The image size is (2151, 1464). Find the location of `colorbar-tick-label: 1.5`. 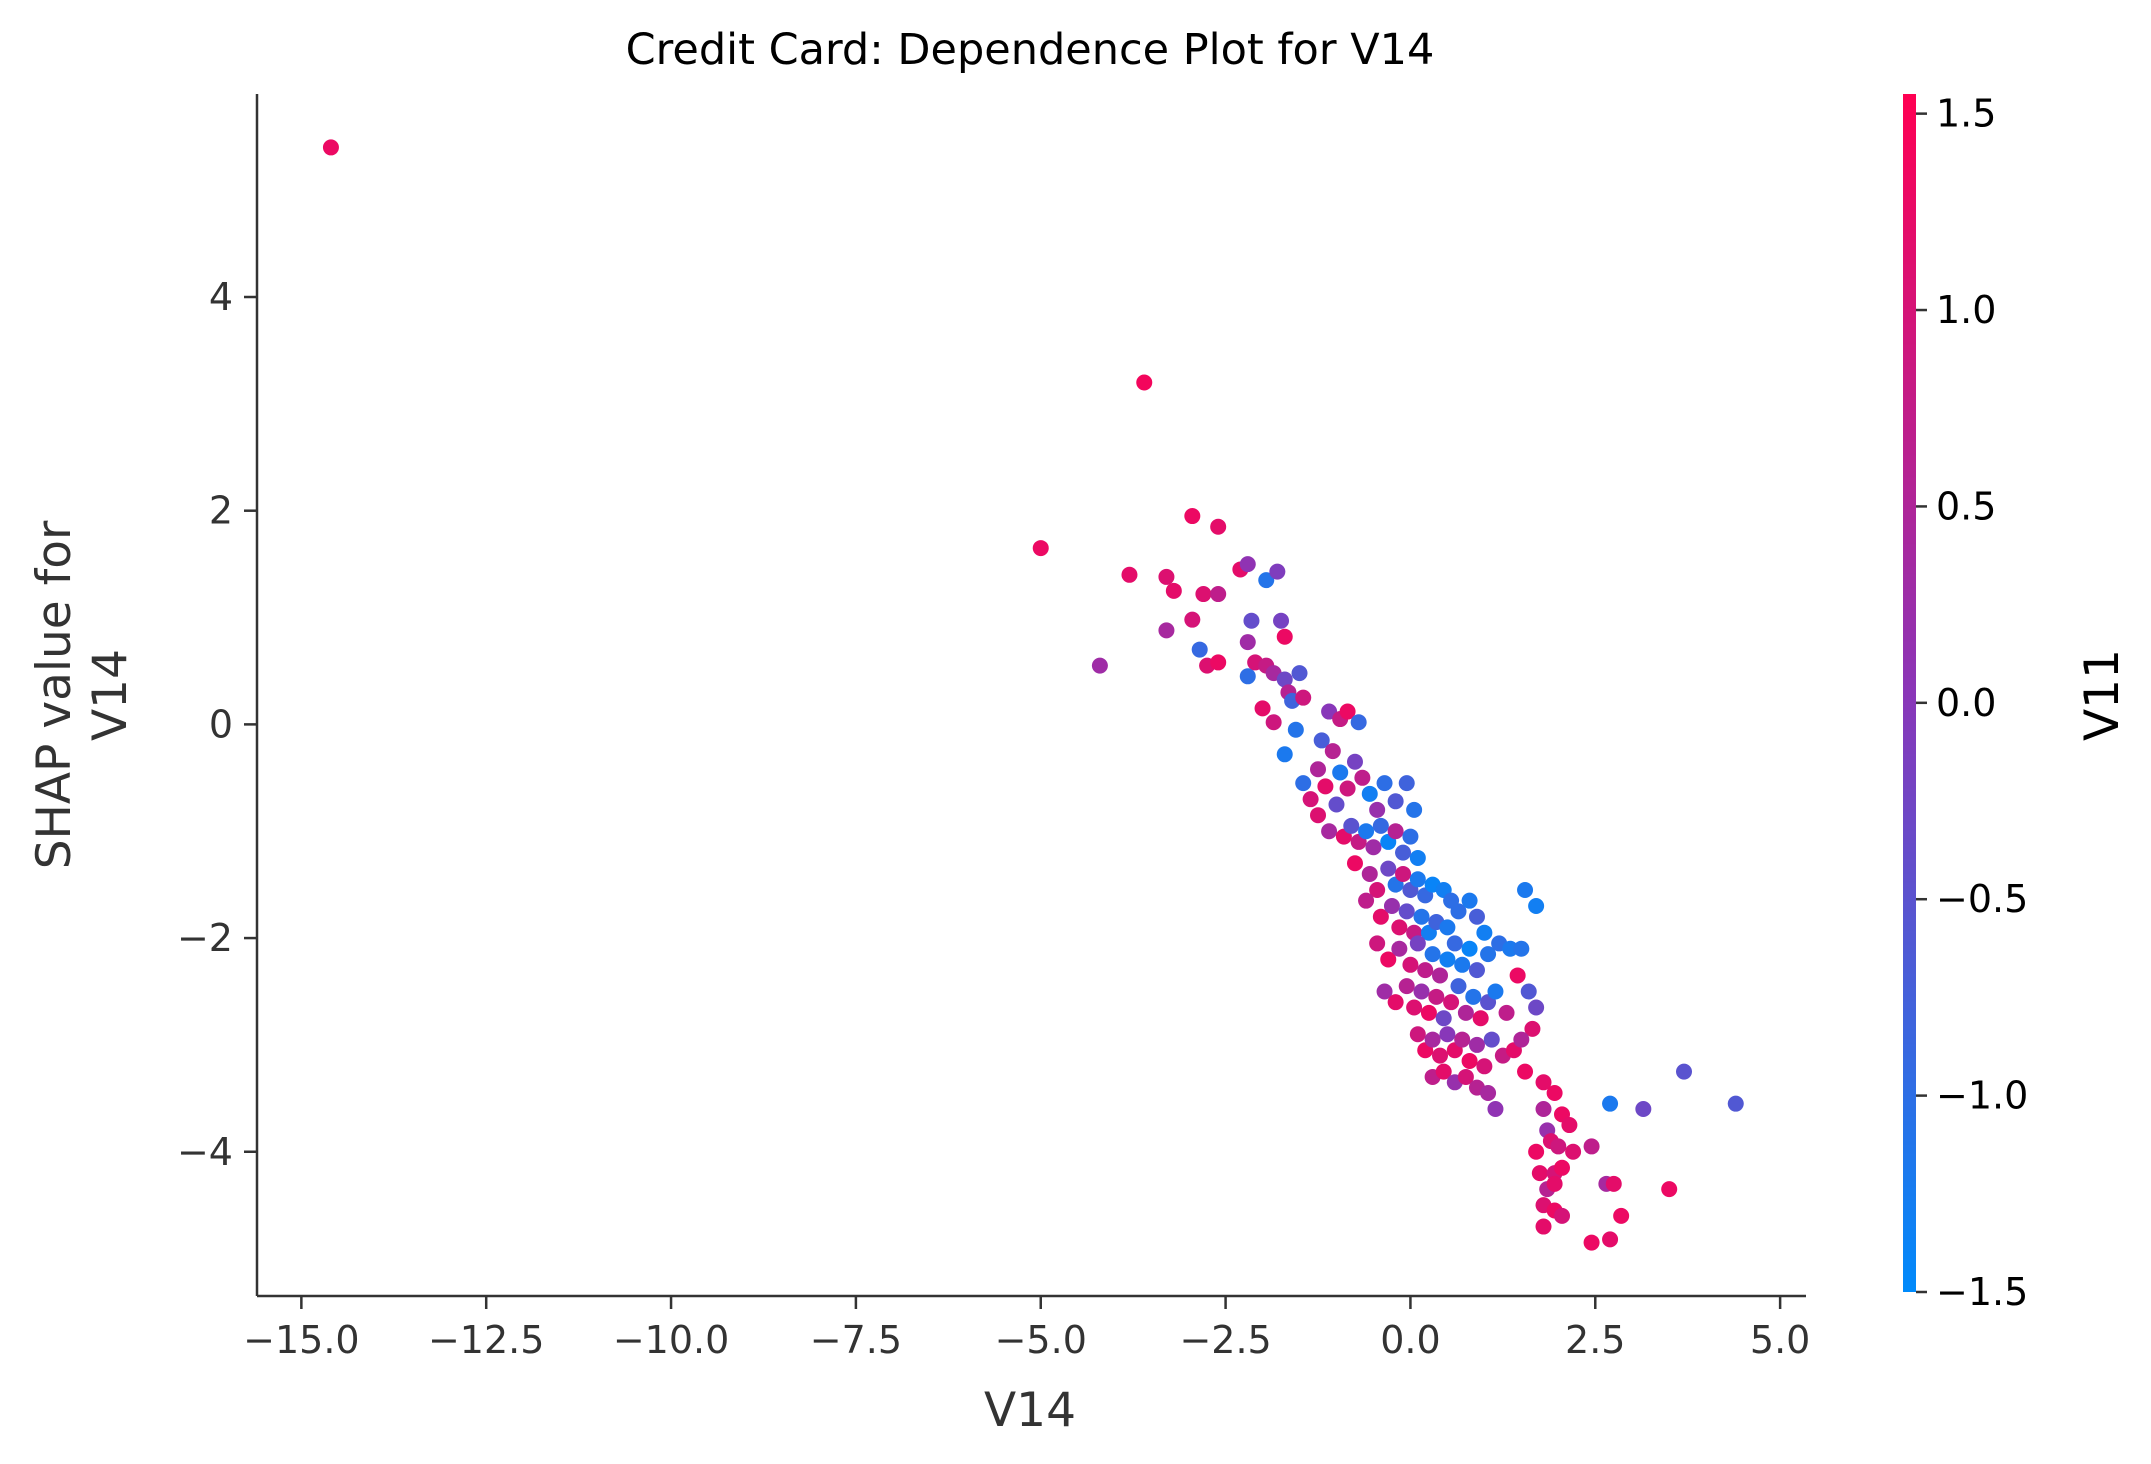

colorbar-tick-label: 1.5 is located at coordinates (1966, 114).